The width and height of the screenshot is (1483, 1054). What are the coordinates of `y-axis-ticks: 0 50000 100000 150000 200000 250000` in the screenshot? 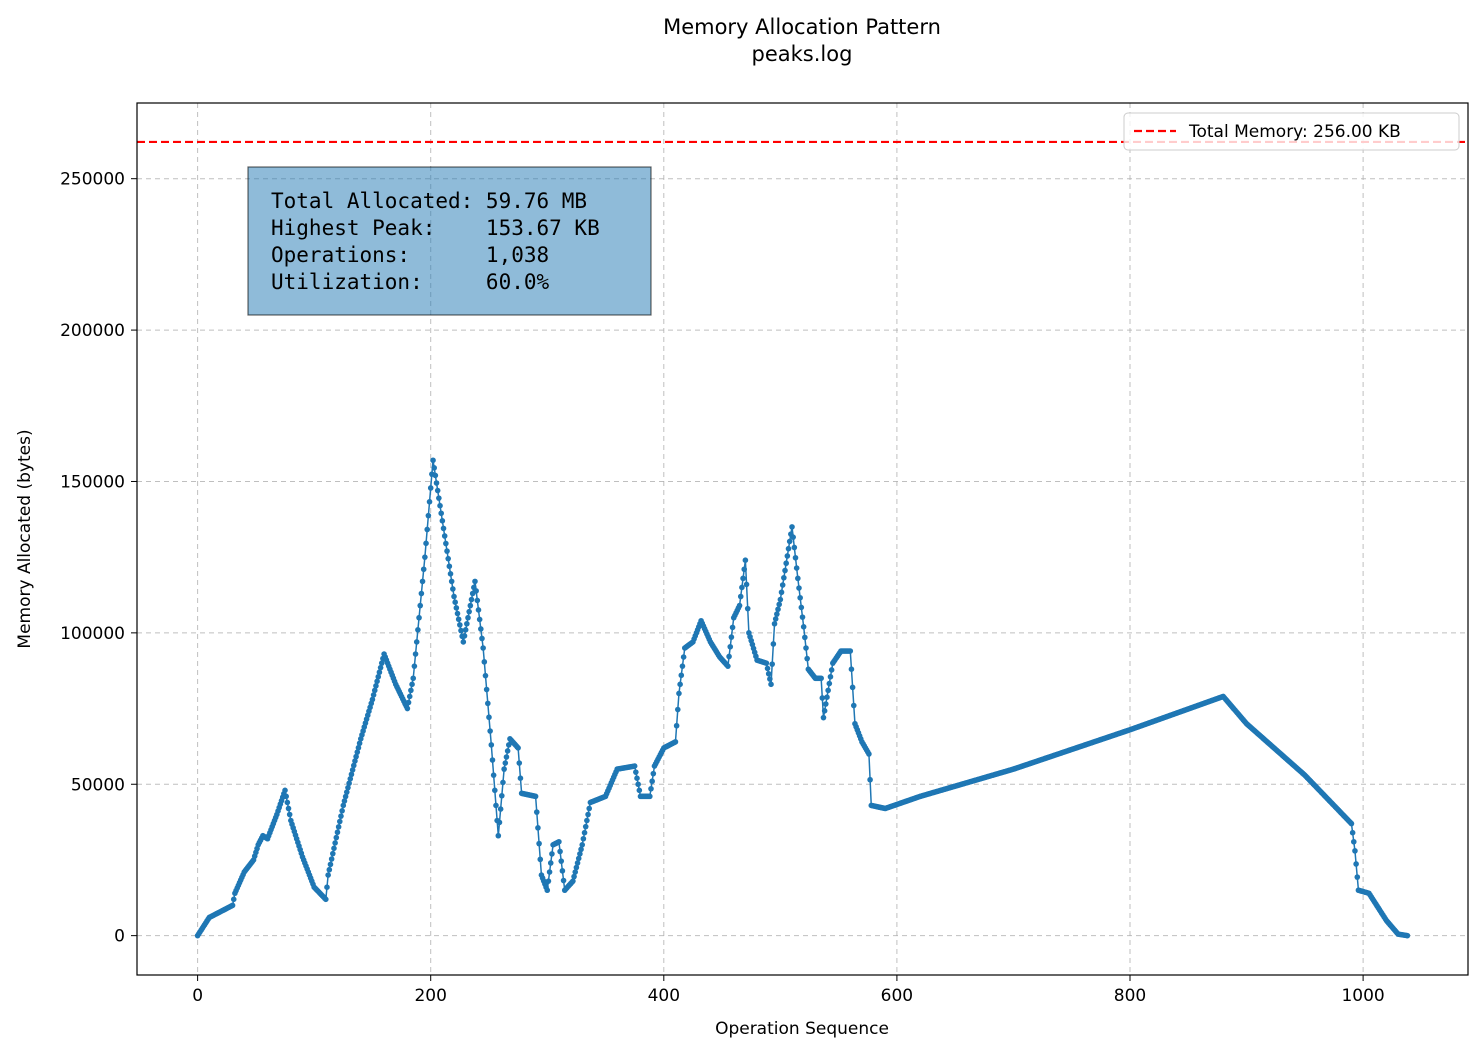 It's located at (98, 558).